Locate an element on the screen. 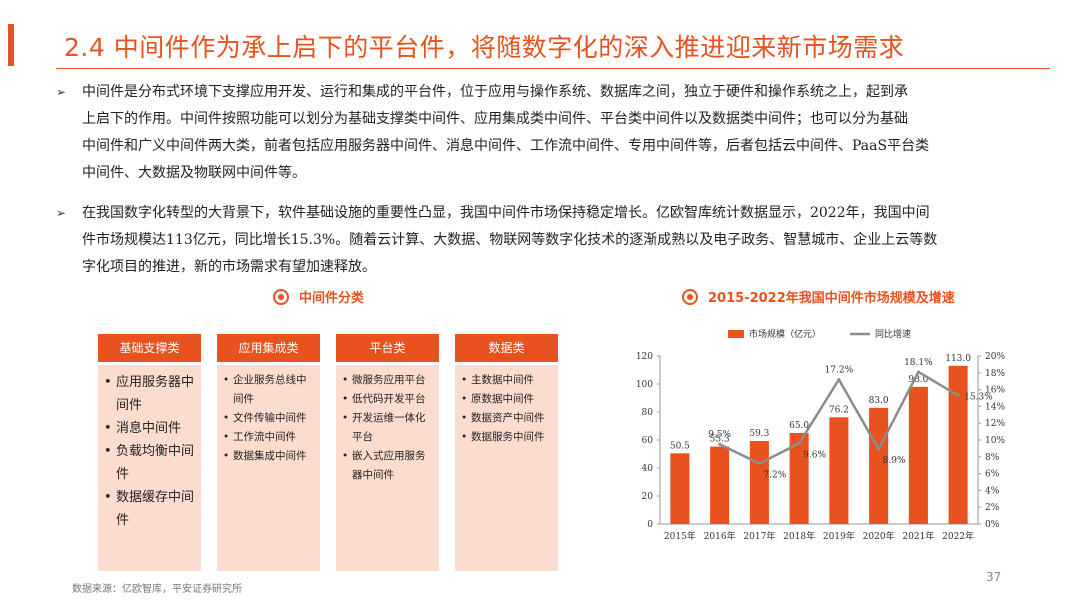 This screenshot has height=608, width=1080. page-number: 37 is located at coordinates (994, 577).